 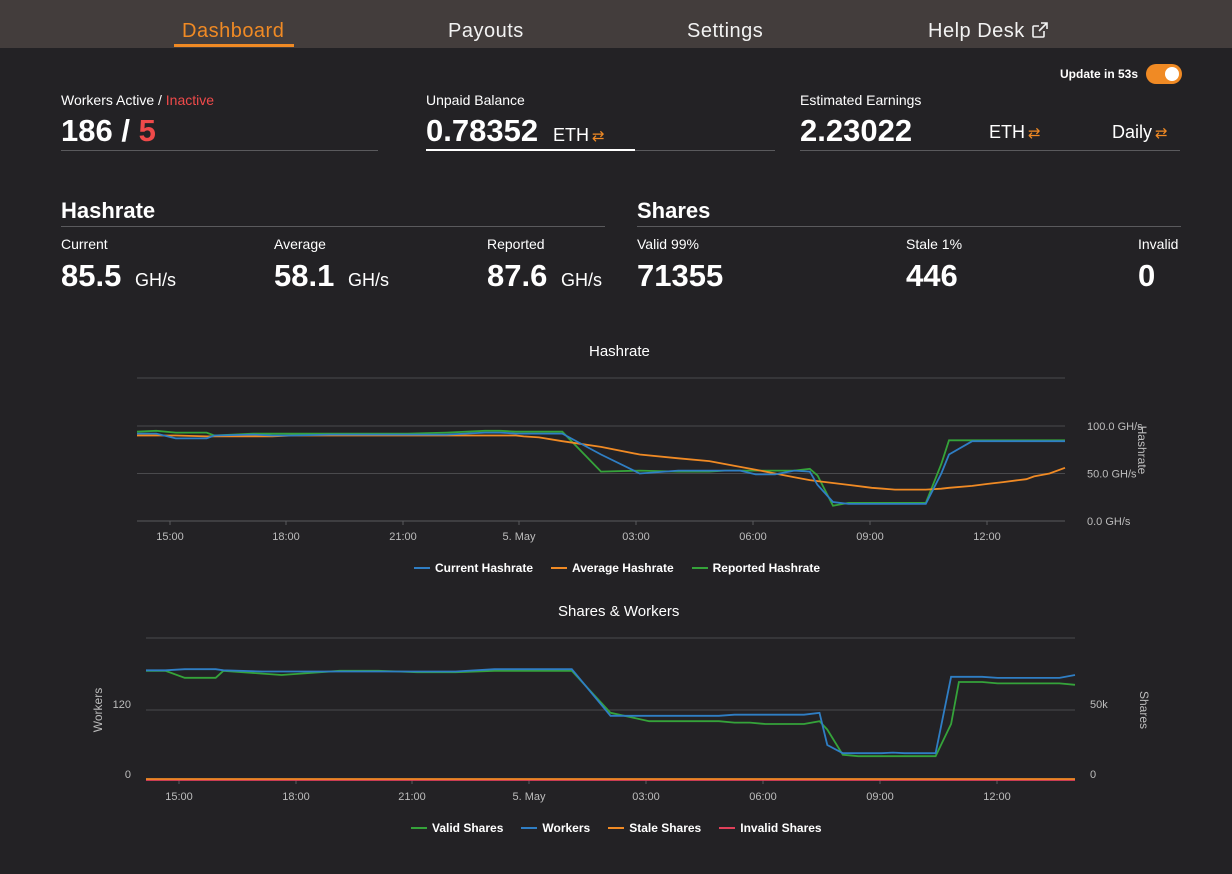 I want to click on hashrate-average-label: Average, so click(x=300, y=244).